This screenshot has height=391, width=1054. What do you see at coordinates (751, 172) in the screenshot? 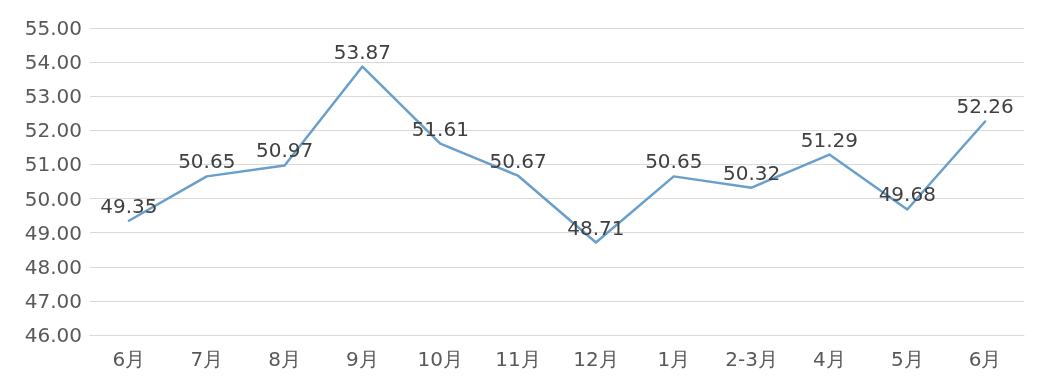
I see `data-label: 50.32` at bounding box center [751, 172].